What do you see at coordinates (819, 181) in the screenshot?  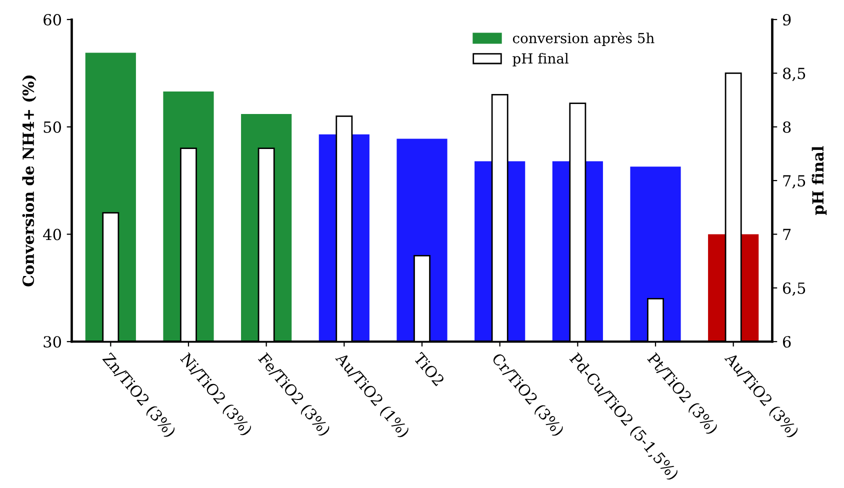 I see `y2-axis-title: pH final` at bounding box center [819, 181].